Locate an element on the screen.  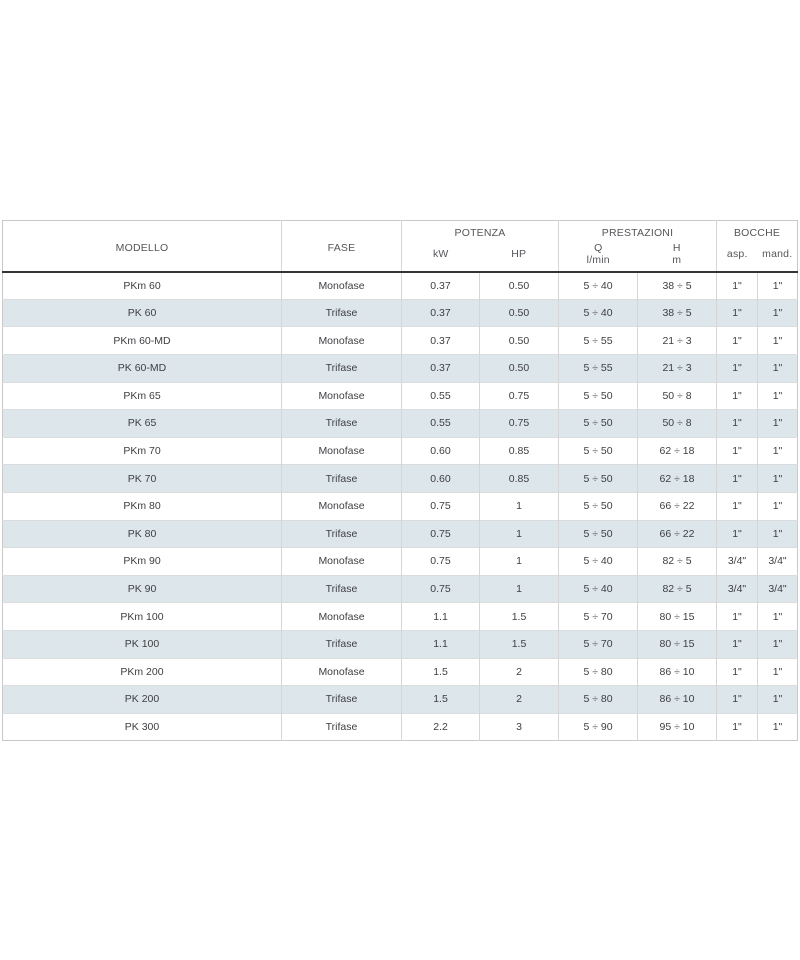
cell-modello: PKm 90 is located at coordinates (142, 561).